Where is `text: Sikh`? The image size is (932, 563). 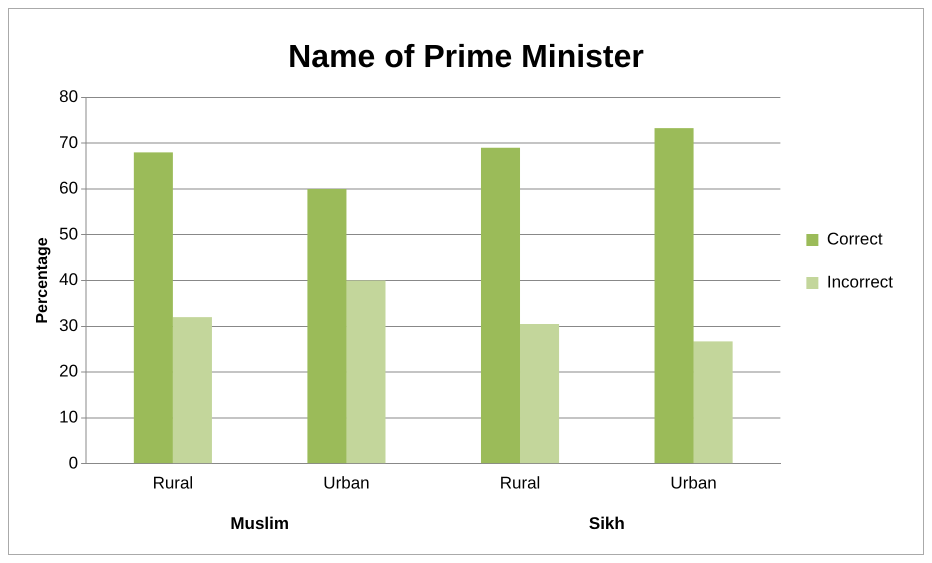 text: Sikh is located at coordinates (606, 524).